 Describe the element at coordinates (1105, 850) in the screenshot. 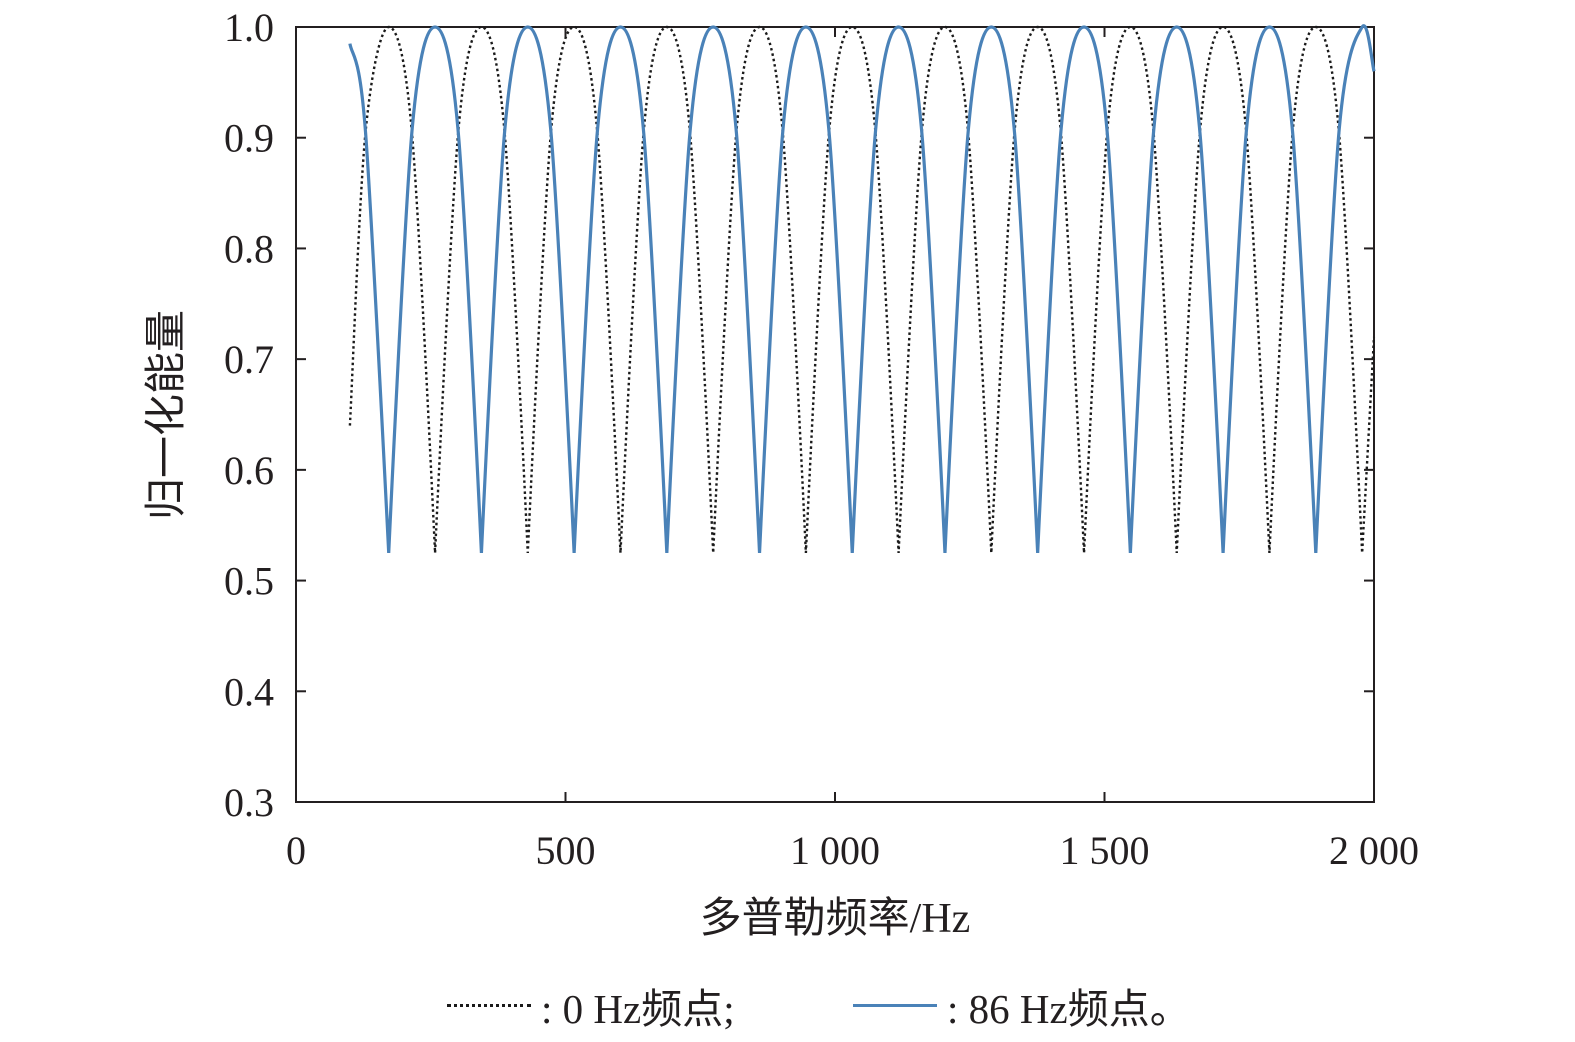

I see `x-tick-label: 1 500` at that location.